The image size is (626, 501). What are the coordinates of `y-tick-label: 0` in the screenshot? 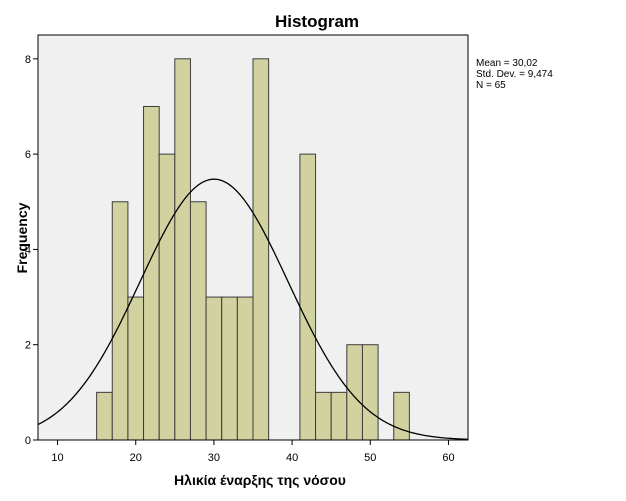 It's located at (28, 441).